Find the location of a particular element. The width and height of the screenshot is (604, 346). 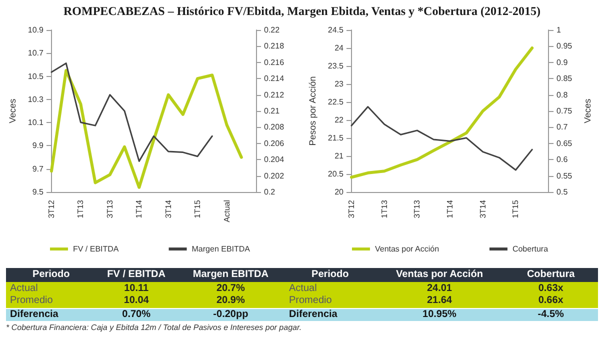

y-tick-label: 22 is located at coordinates (339, 120).